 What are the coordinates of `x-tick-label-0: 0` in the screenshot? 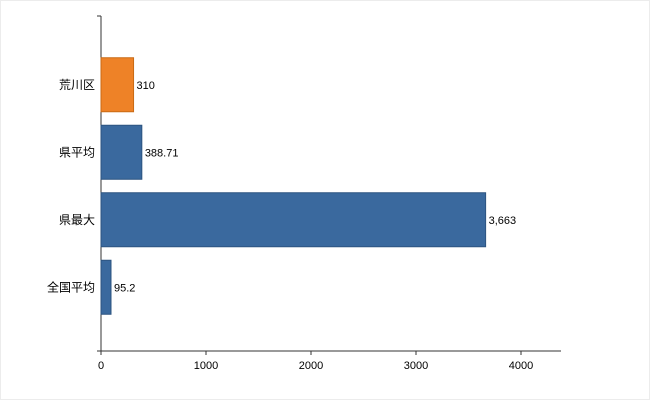 It's located at (101, 366).